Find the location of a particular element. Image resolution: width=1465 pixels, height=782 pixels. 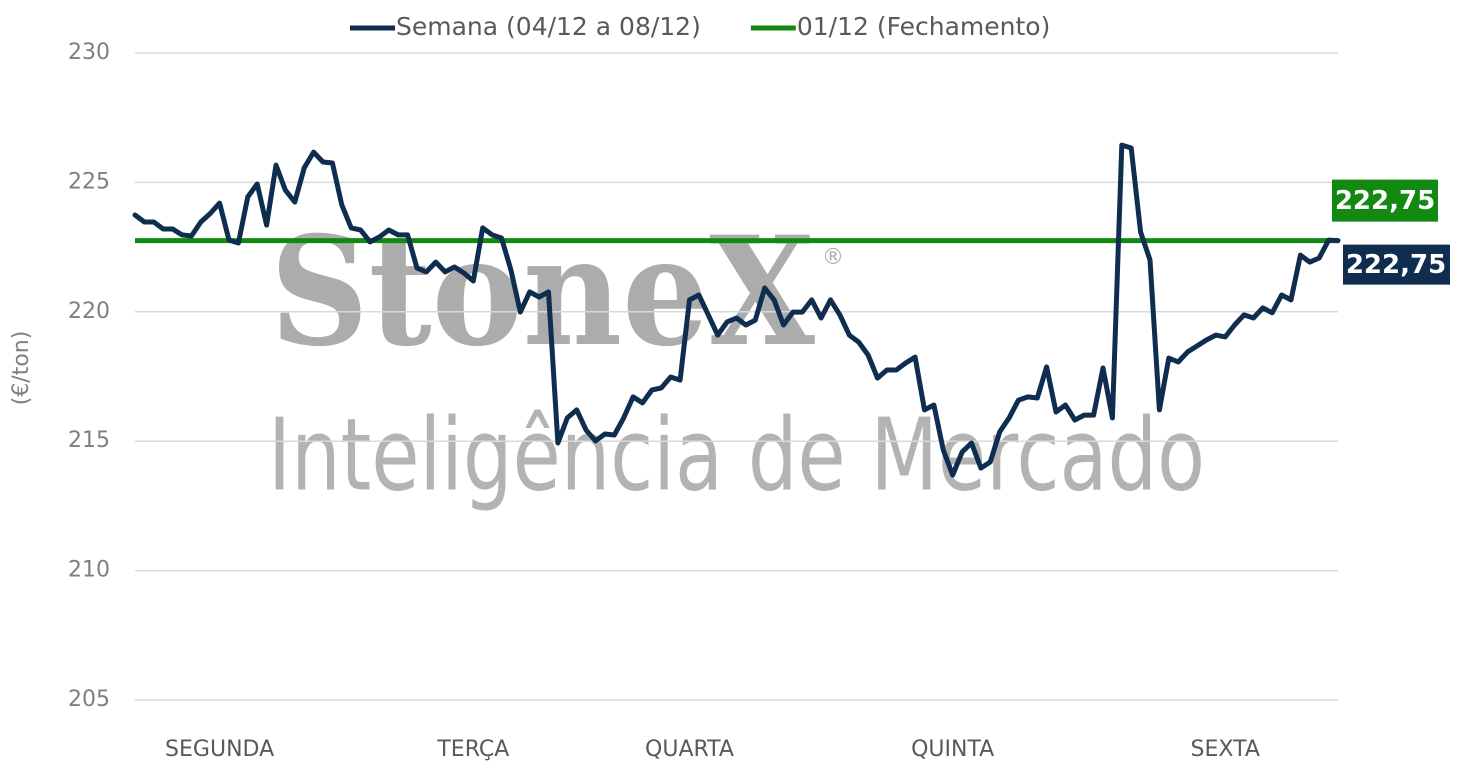

reference-label: 222,75 is located at coordinates (1385, 201).